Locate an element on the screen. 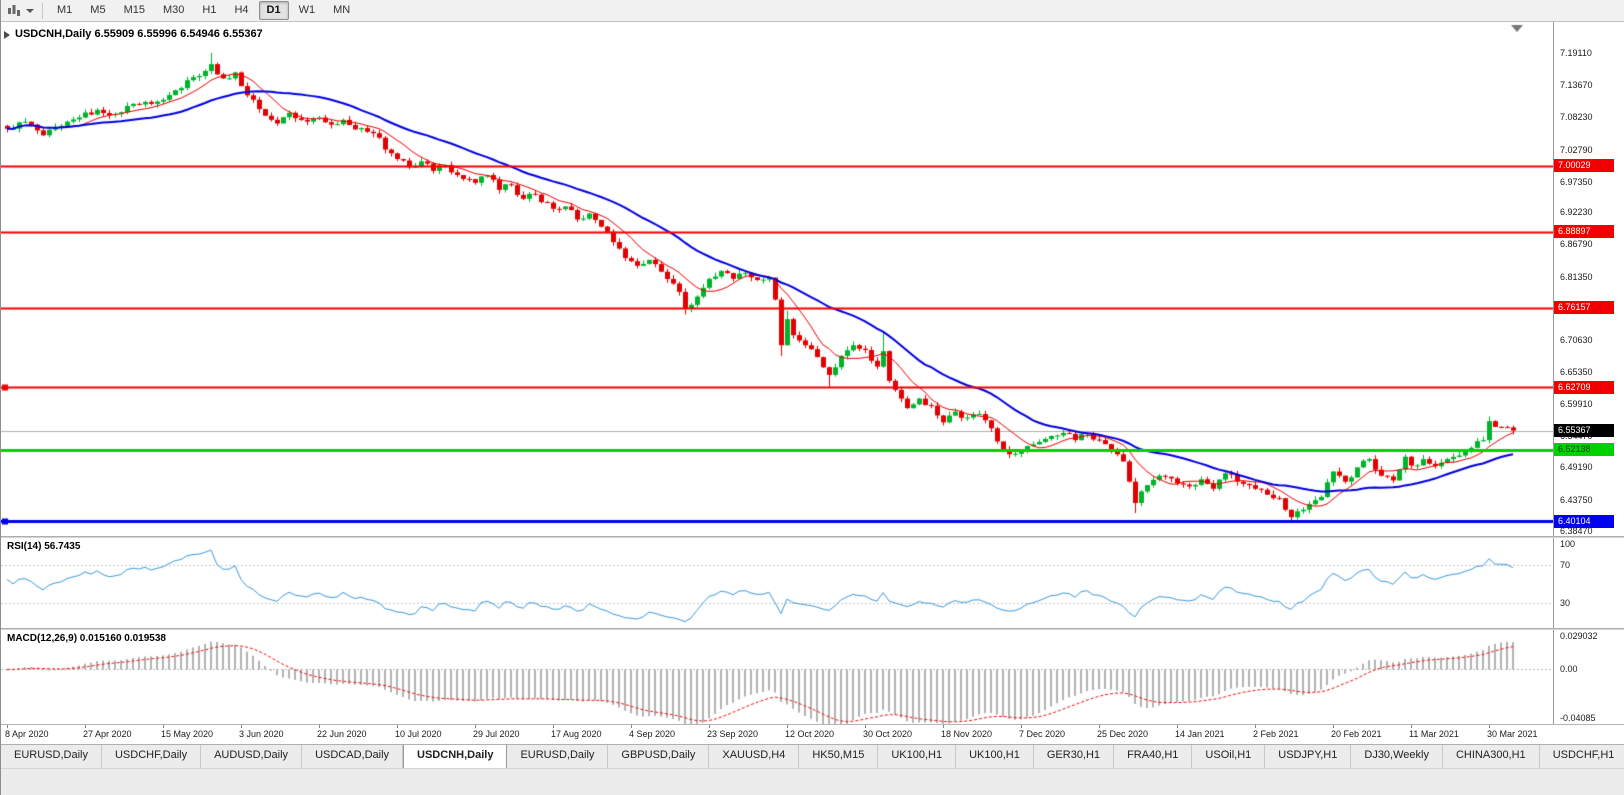 This screenshot has width=1624, height=795. rsi-label: RSI(14) 56.7435 is located at coordinates (44, 546).